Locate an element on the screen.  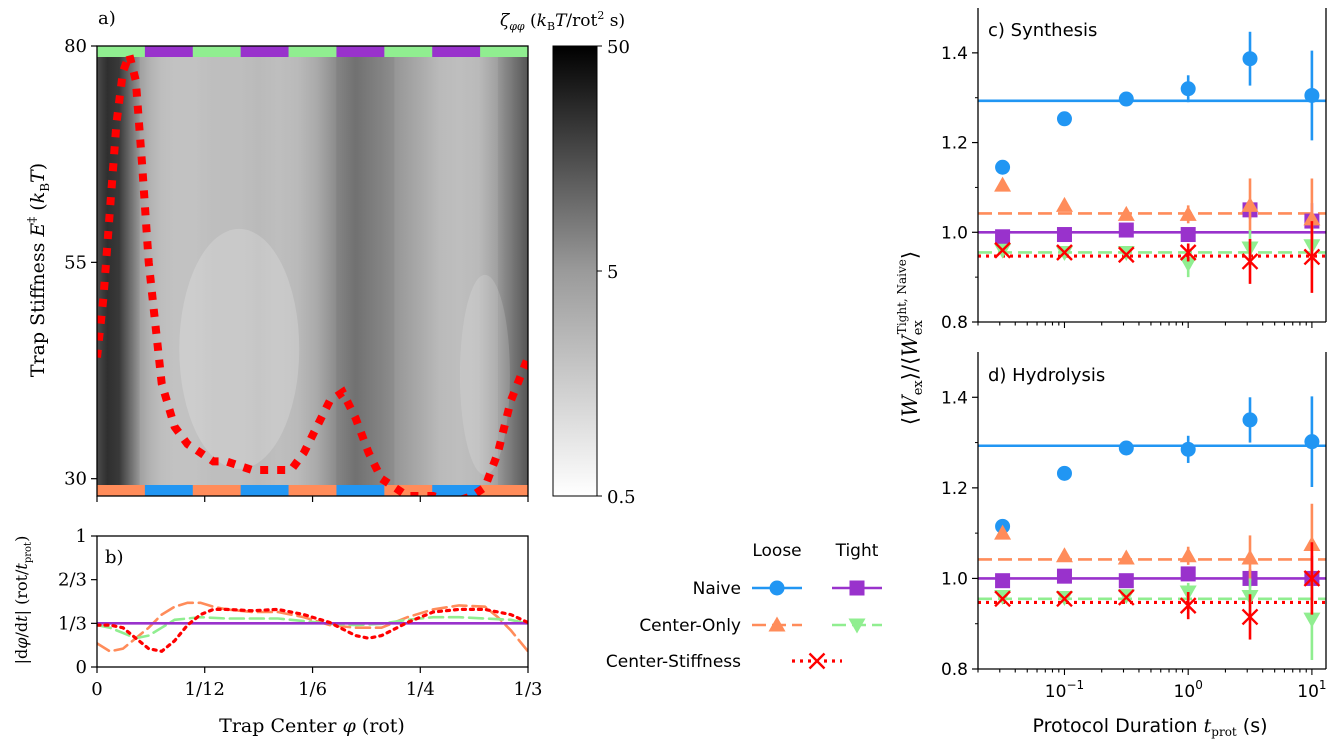
x-tick-label: 1/3 is located at coordinates (528, 689).